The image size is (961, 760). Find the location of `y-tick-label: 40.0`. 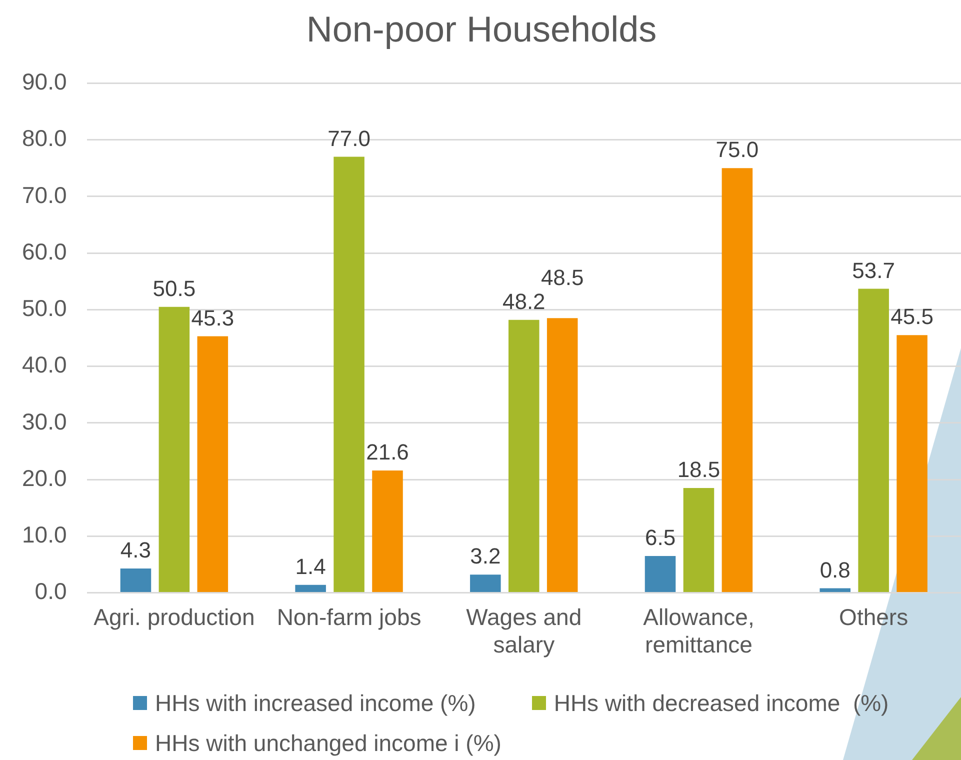

y-tick-label: 40.0 is located at coordinates (44, 365).